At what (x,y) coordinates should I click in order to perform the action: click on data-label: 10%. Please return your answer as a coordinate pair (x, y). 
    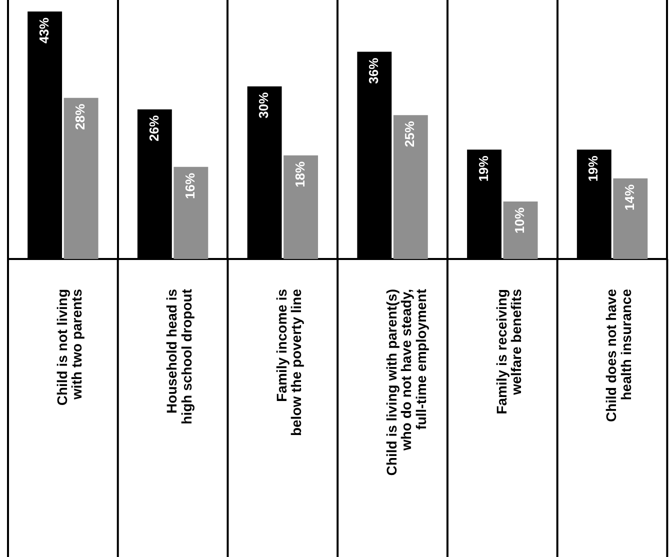
    Looking at the image, I should click on (520, 220).